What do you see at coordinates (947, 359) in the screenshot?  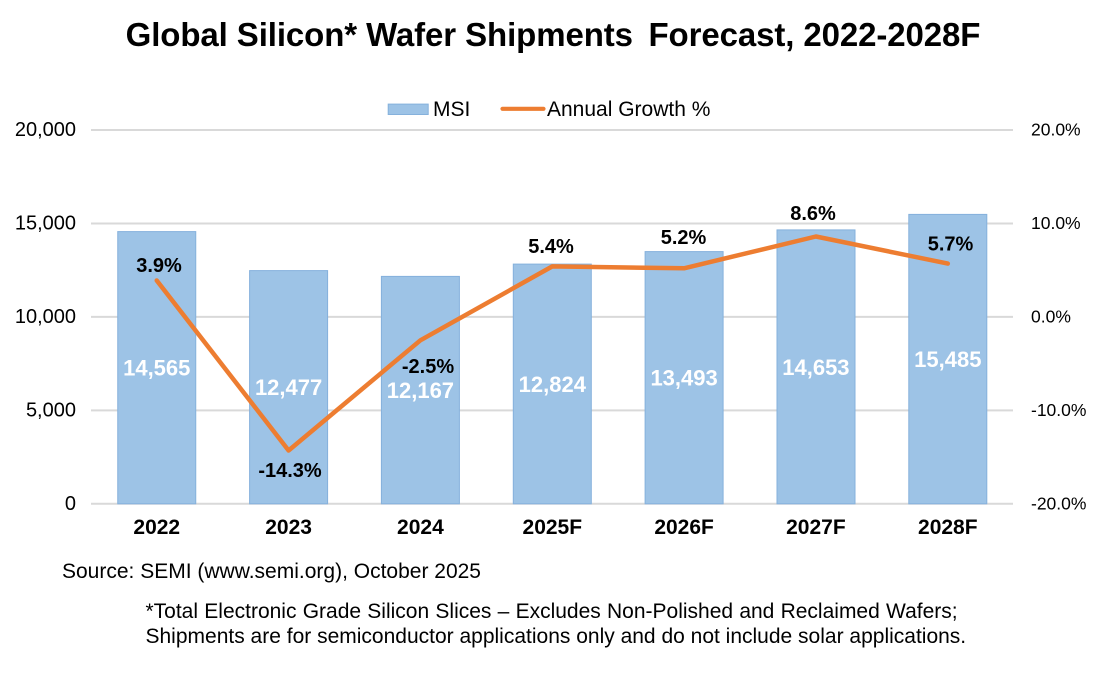 I see `svg-text: 15,485` at bounding box center [947, 359].